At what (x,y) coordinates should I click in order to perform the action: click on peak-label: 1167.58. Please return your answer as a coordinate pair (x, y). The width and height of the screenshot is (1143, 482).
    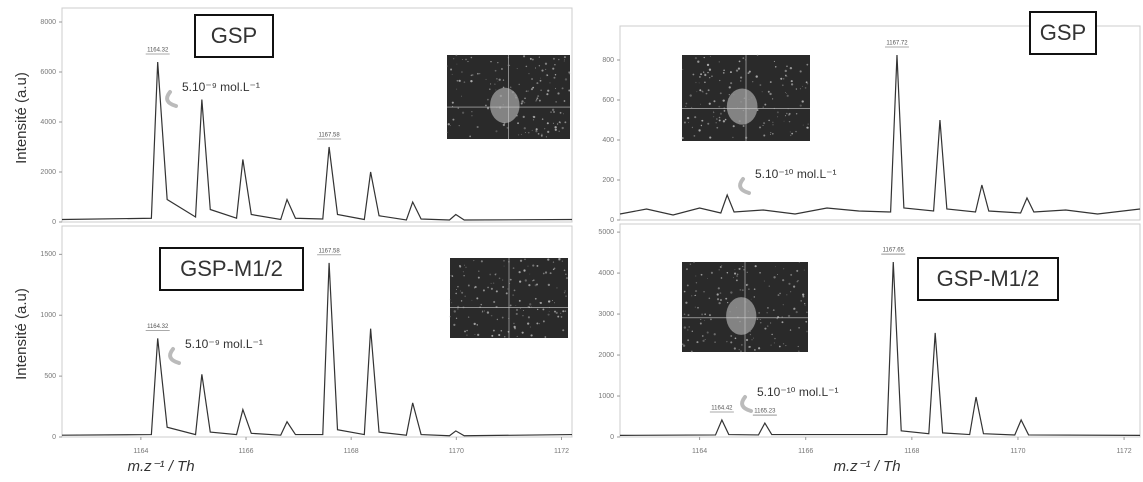
    Looking at the image, I should click on (329, 251).